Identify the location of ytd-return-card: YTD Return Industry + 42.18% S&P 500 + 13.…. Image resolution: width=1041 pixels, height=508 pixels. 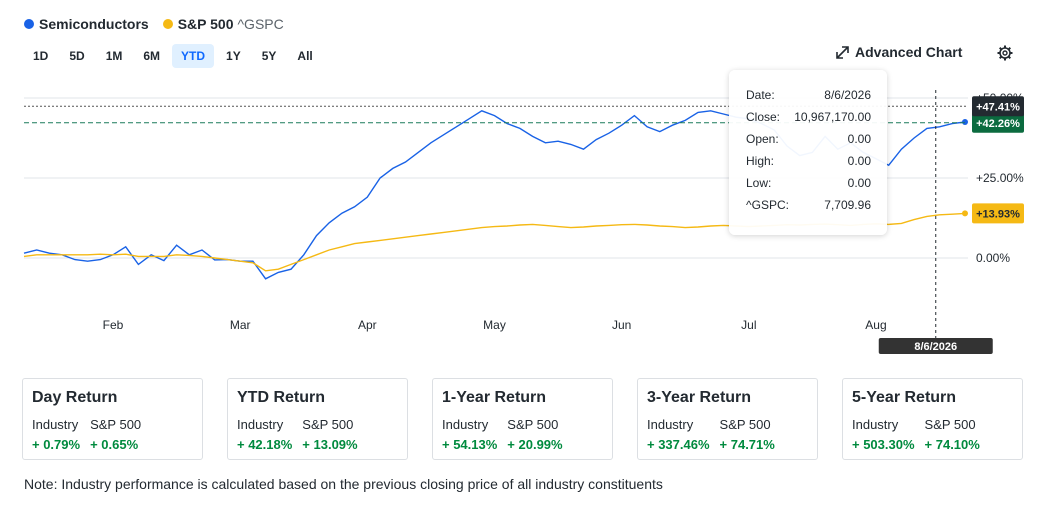
(317, 419).